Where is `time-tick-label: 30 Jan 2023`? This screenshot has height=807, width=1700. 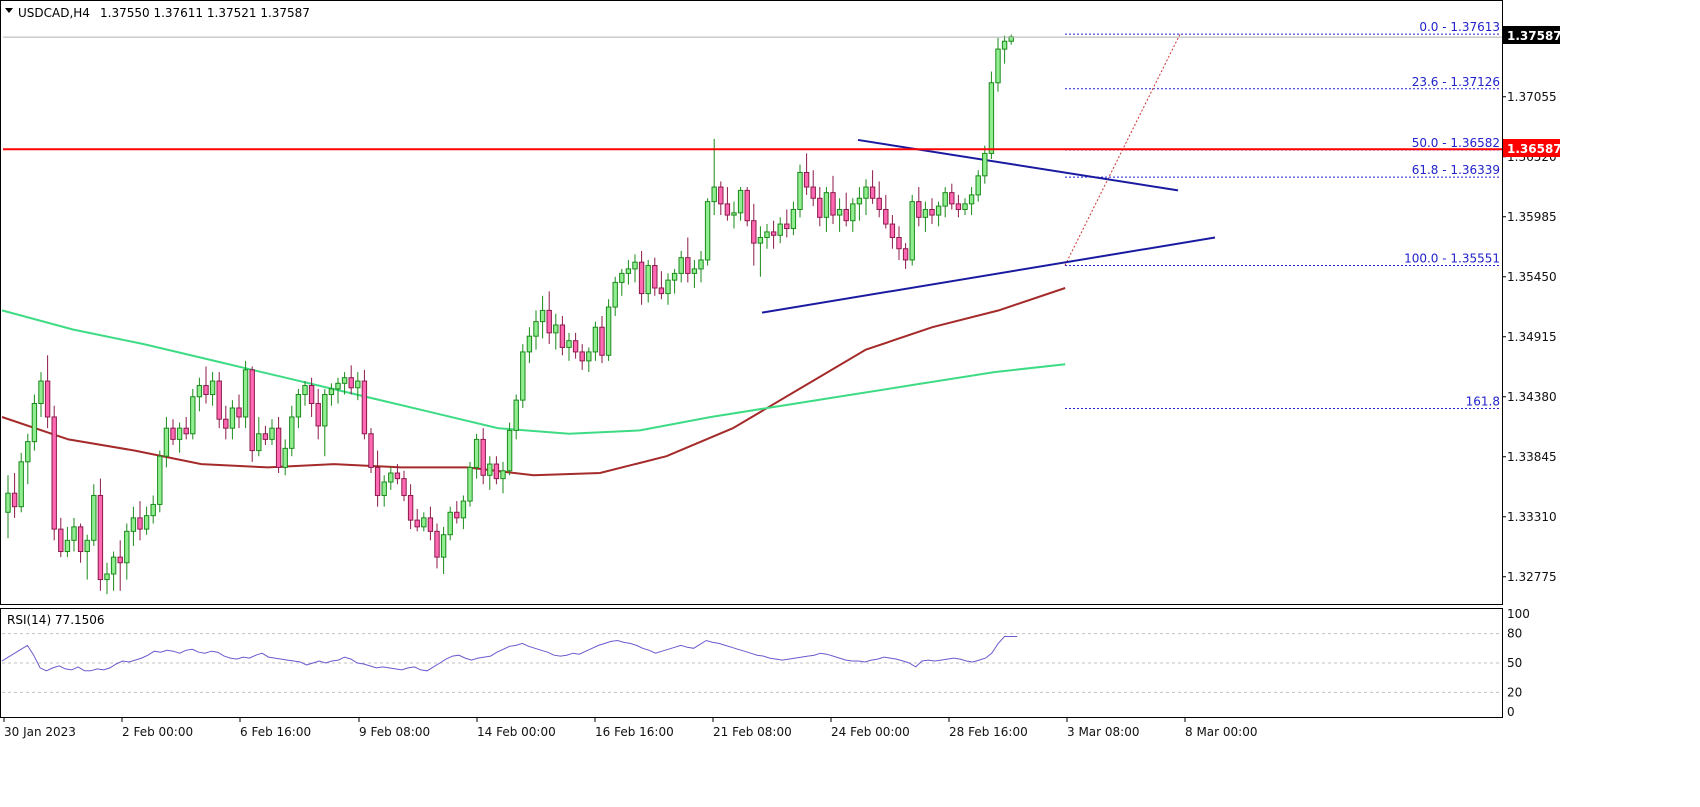
time-tick-label: 30 Jan 2023 is located at coordinates (40, 732).